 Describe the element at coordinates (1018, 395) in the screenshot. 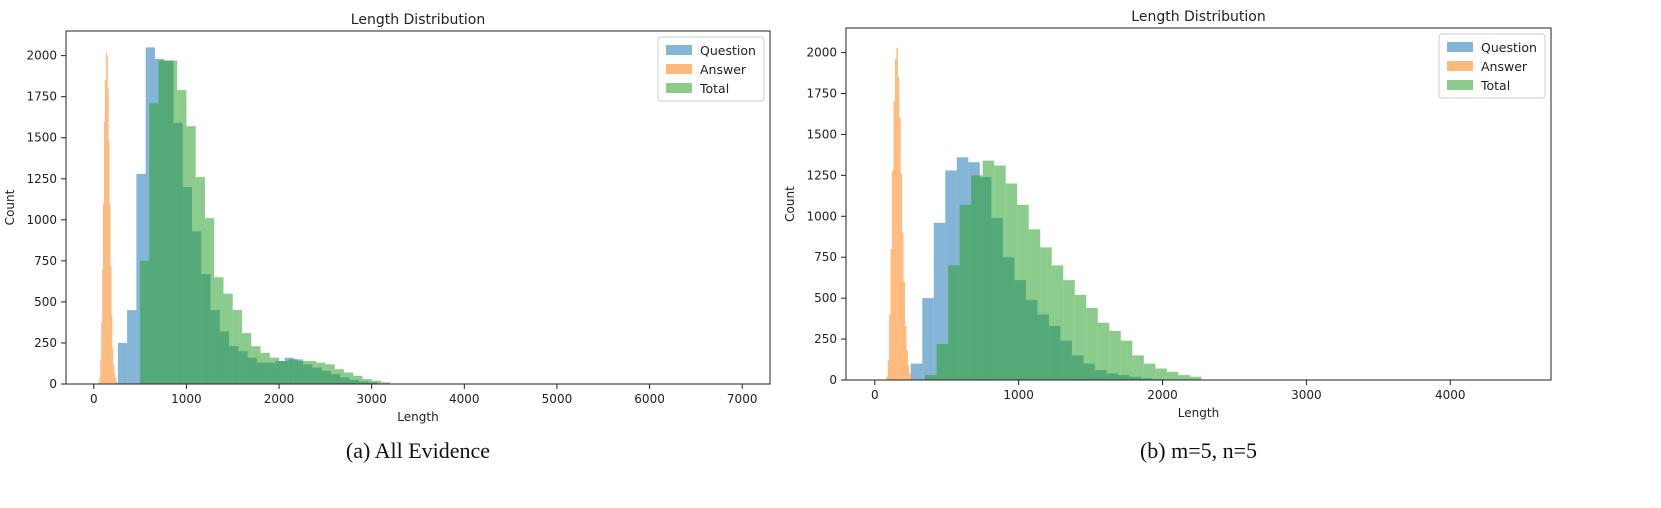

I see `x-tick-label: 1000` at that location.